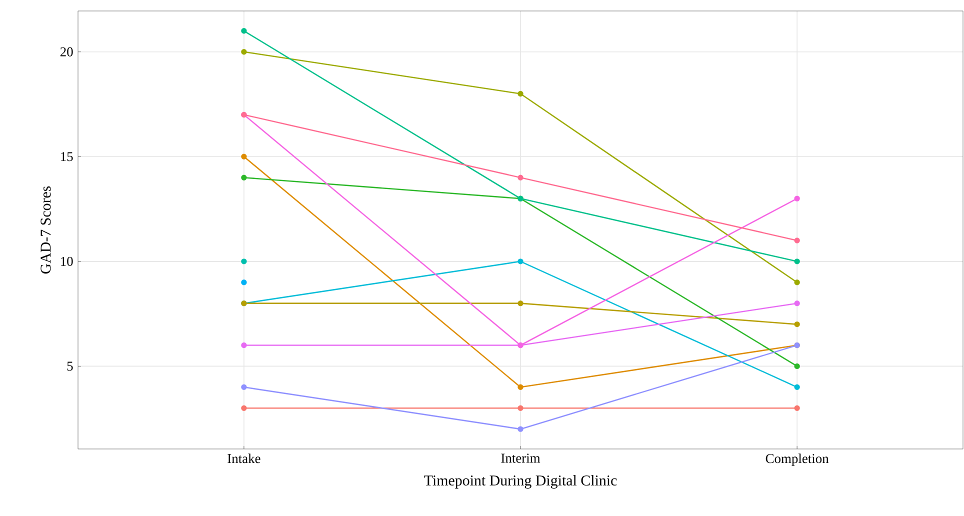 The image size is (964, 516). I want to click on x-tick-label: Intake, so click(244, 459).